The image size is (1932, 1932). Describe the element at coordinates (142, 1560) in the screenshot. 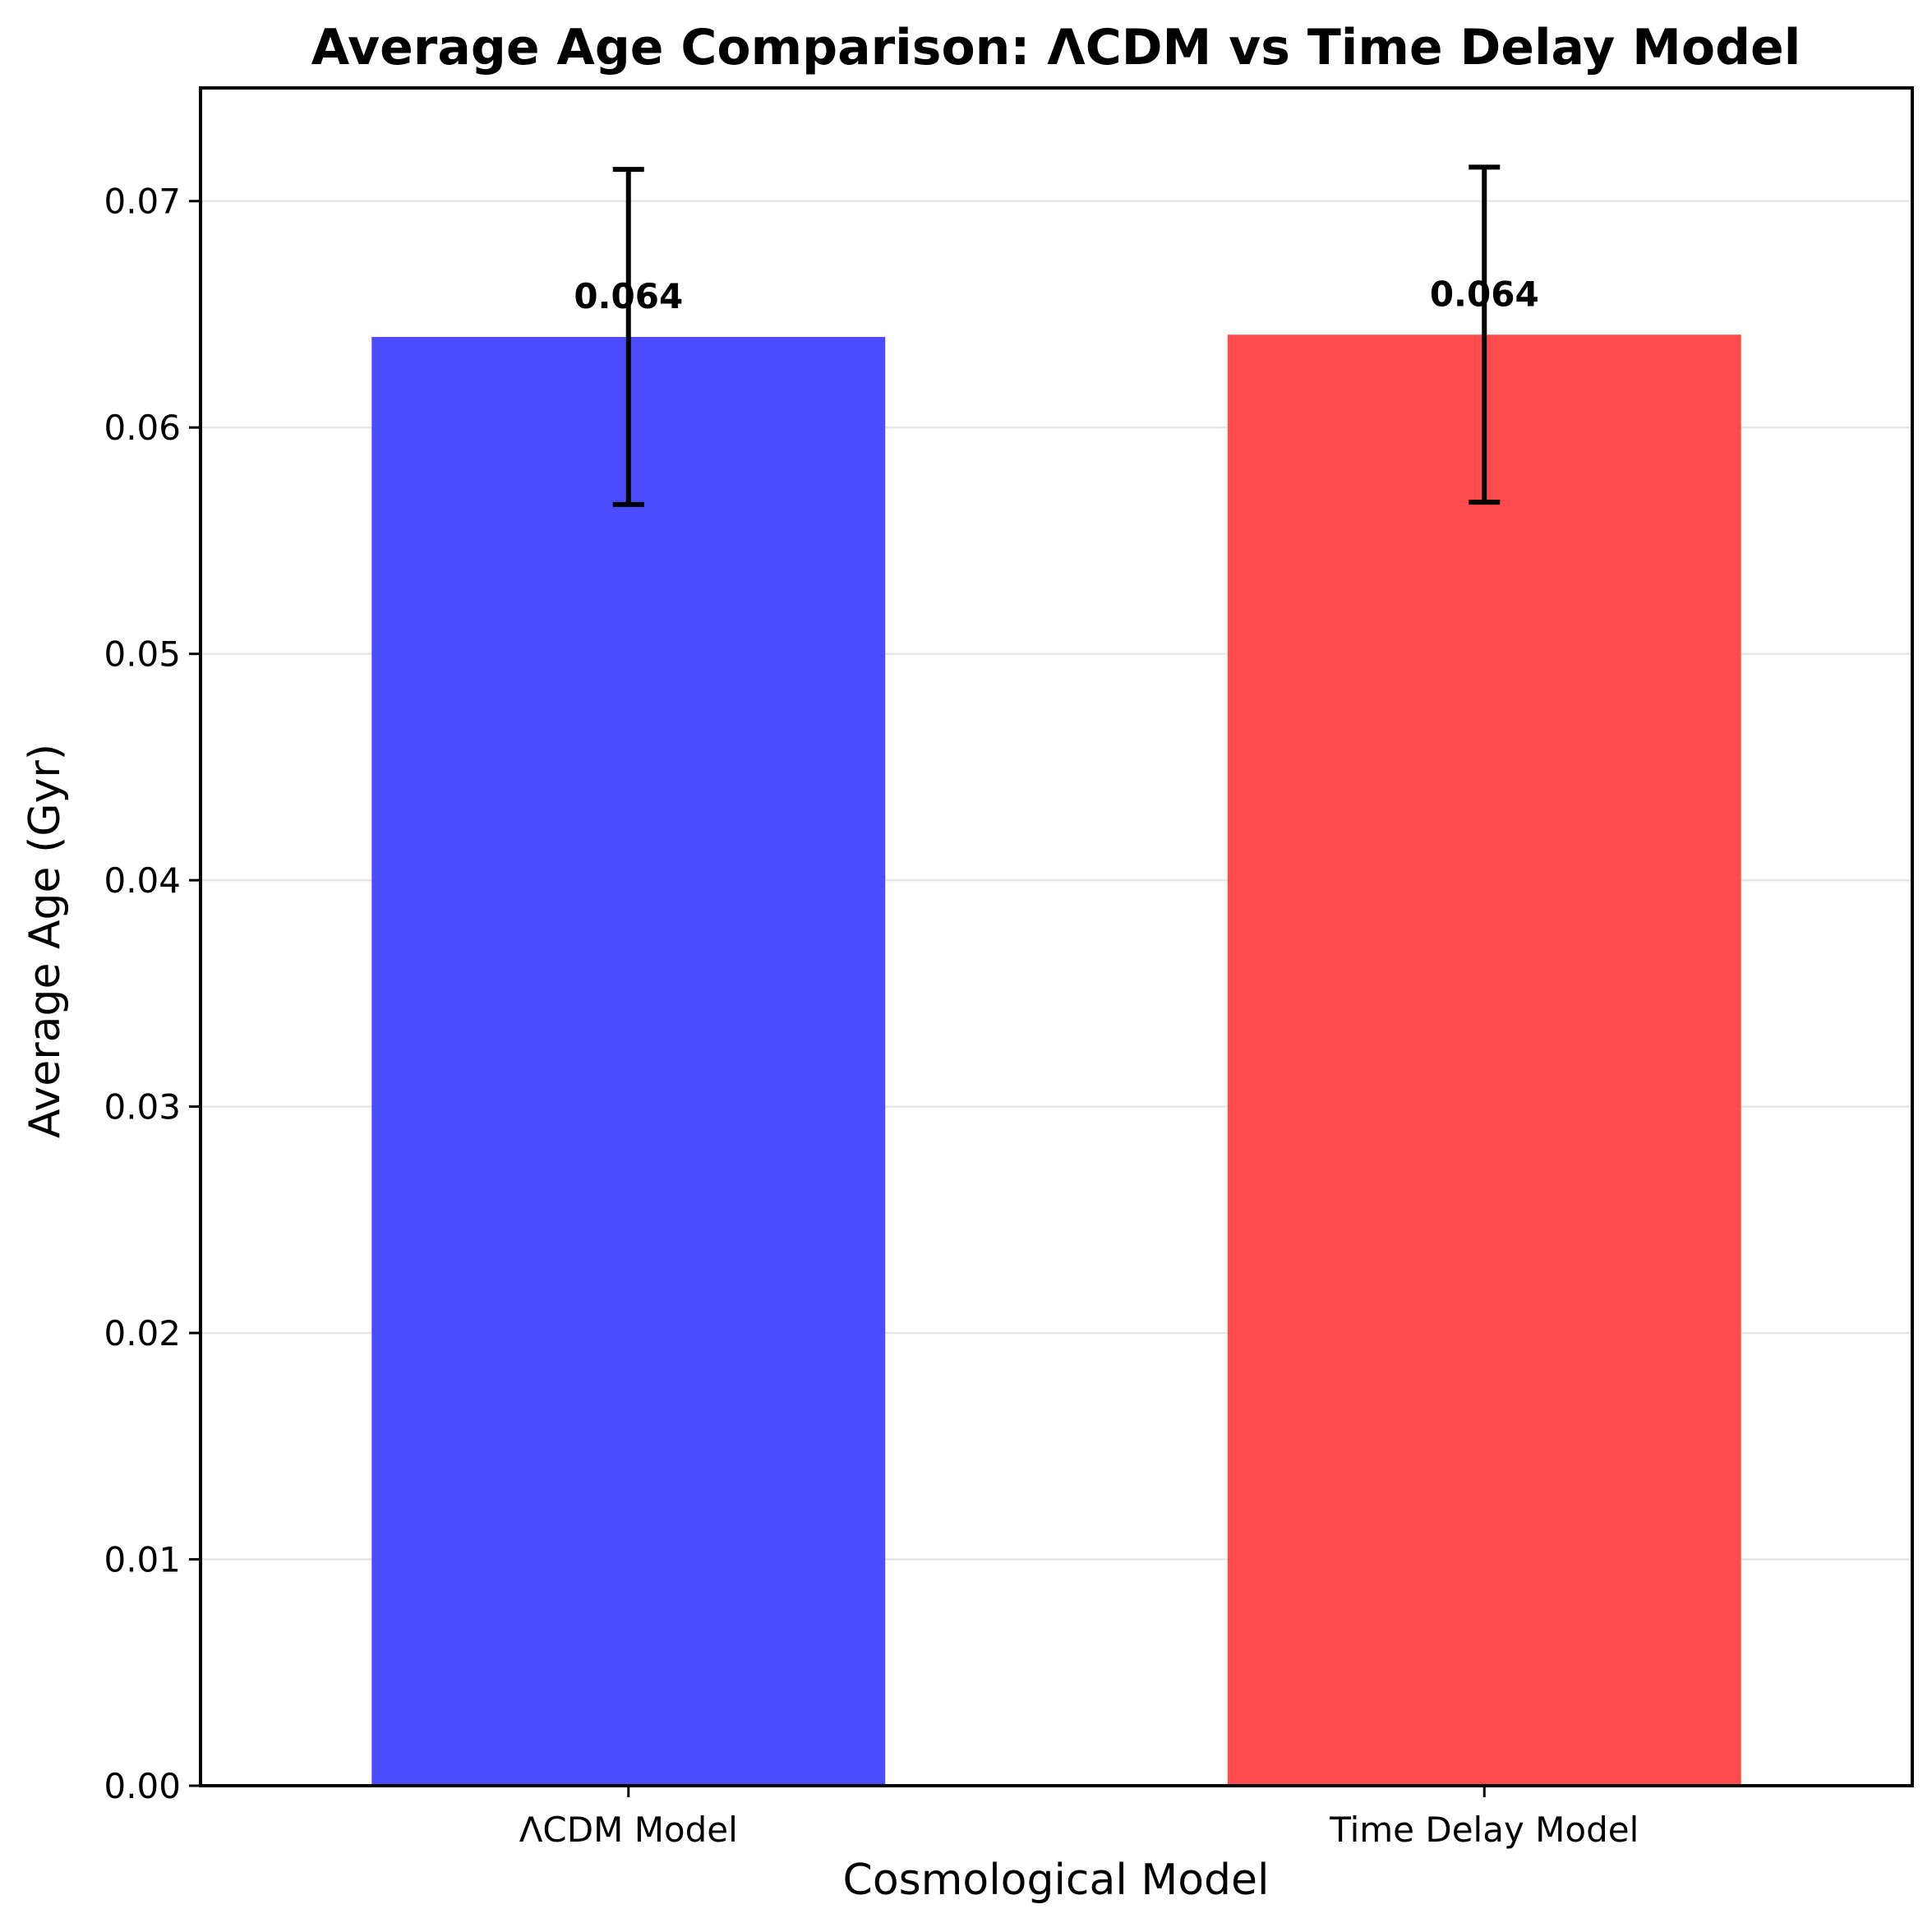

I see `y-tick-label: 0.01` at that location.